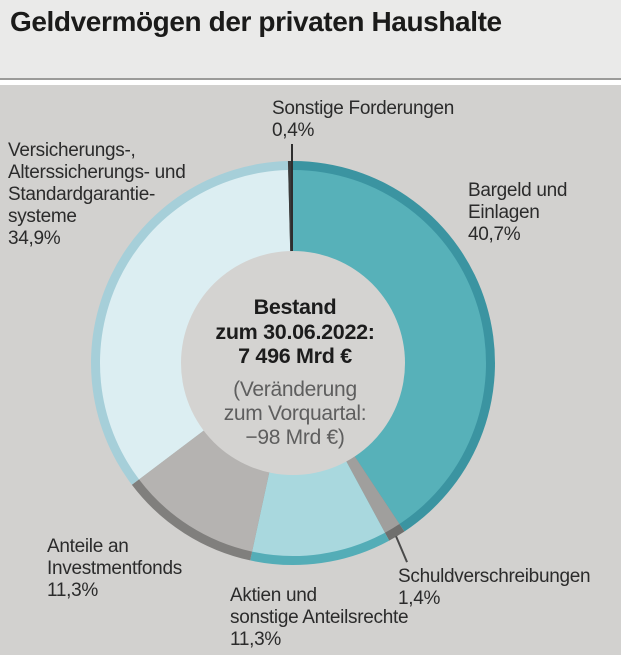 This screenshot has height=655, width=621. Describe the element at coordinates (310, 79) in the screenshot. I see `title-rule` at that location.